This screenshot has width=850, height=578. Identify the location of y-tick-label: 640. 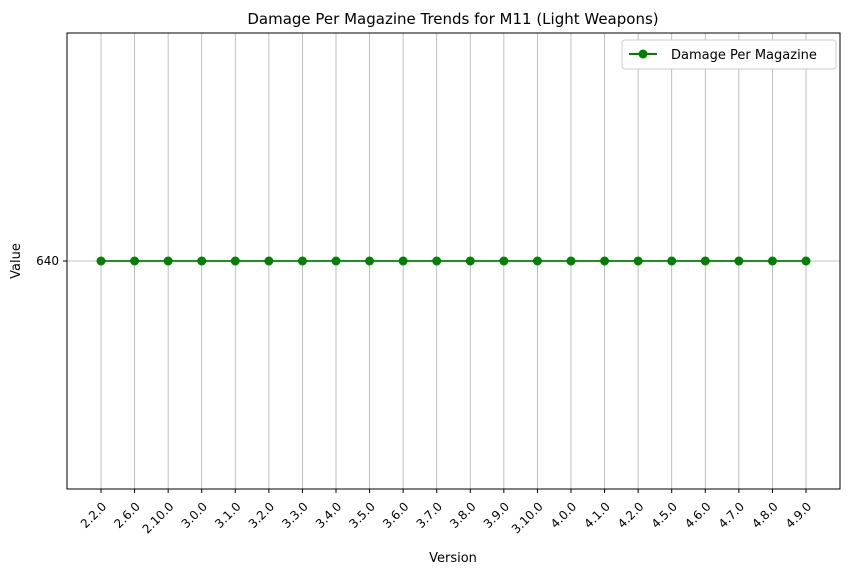
(47, 261).